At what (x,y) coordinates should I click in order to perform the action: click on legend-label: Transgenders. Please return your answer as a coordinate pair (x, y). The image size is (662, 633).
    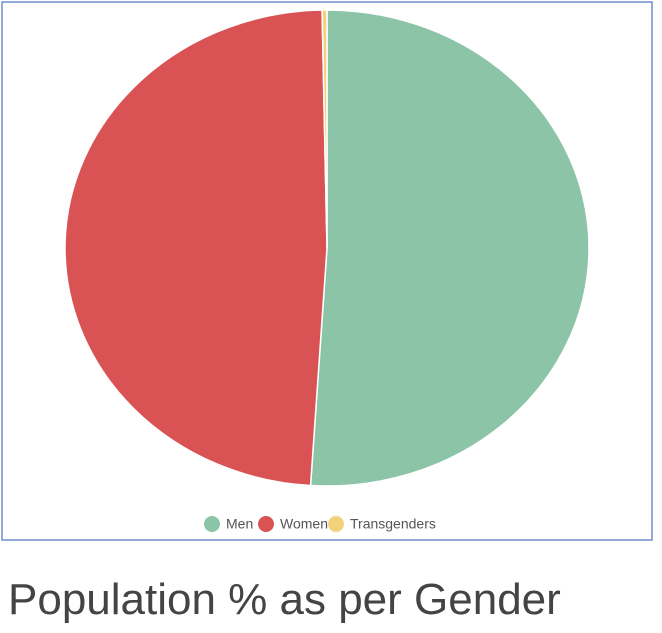
    Looking at the image, I should click on (393, 524).